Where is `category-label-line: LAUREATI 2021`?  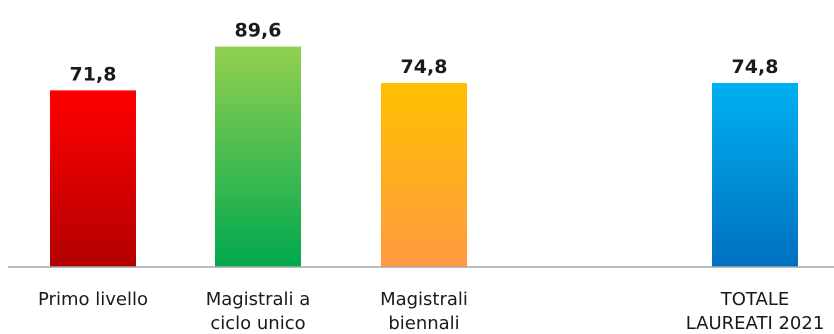
category-label-line: LAUREATI 2021 is located at coordinates (755, 323).